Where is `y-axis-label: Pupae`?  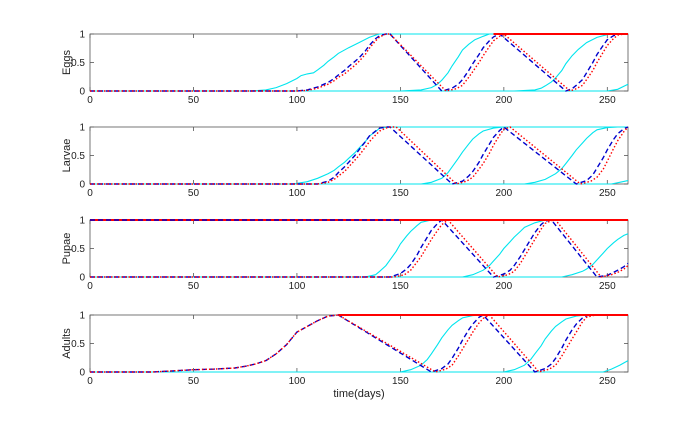 y-axis-label: Pupae is located at coordinates (67, 249).